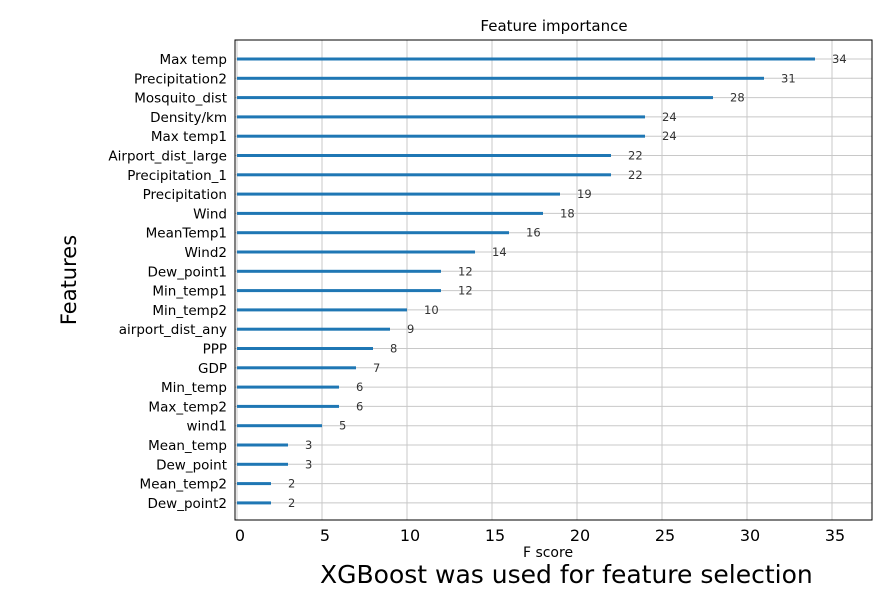 The height and width of the screenshot is (615, 875). Describe the element at coordinates (567, 213) in the screenshot. I see `bar-value-label: 18` at that location.